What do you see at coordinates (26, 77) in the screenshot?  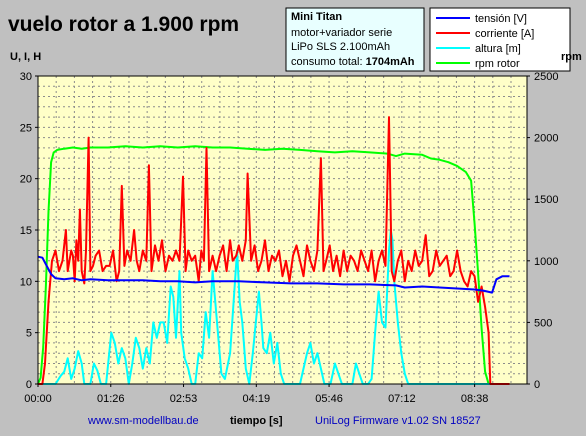 I see `left-tick-label: 30` at bounding box center [26, 77].